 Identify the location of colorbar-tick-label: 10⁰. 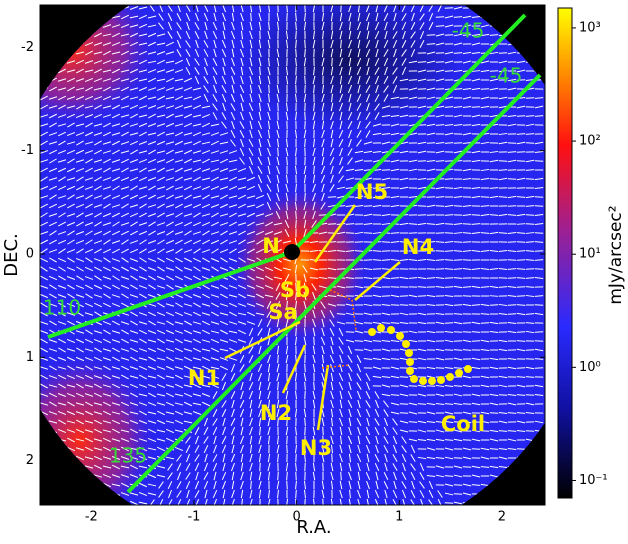
(590, 367).